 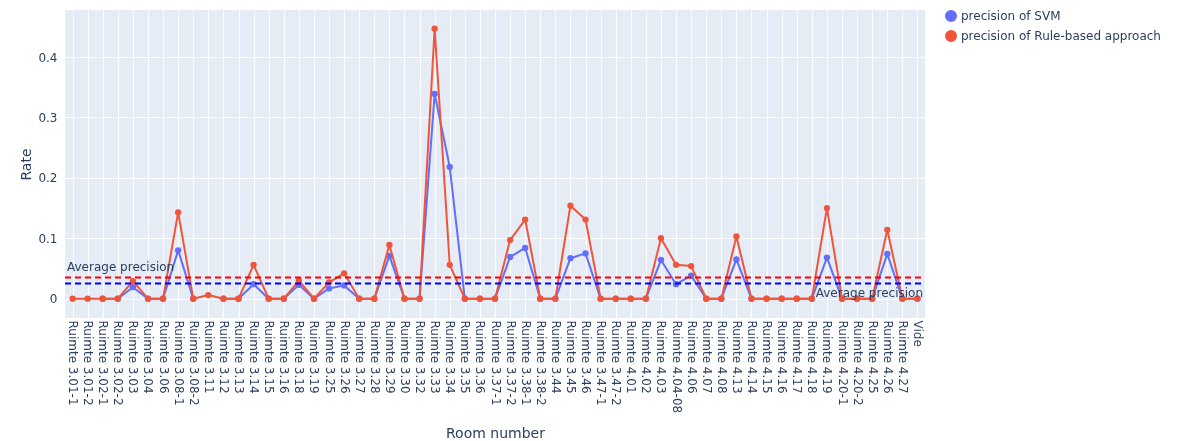 I want to click on x-tick-label: Ruimte 3.36, so click(x=480, y=357).